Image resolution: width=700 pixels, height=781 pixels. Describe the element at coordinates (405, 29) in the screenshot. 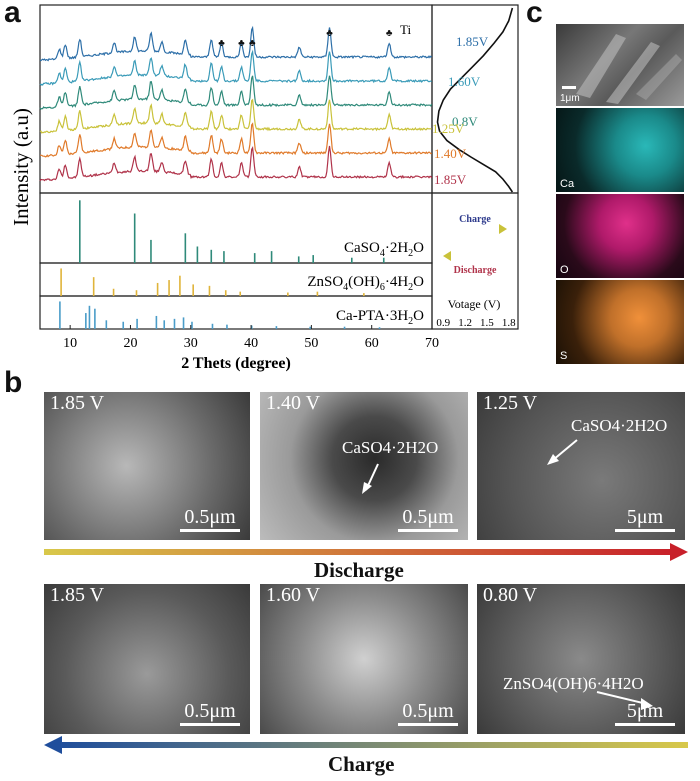

I see `ti-label: Ti` at that location.